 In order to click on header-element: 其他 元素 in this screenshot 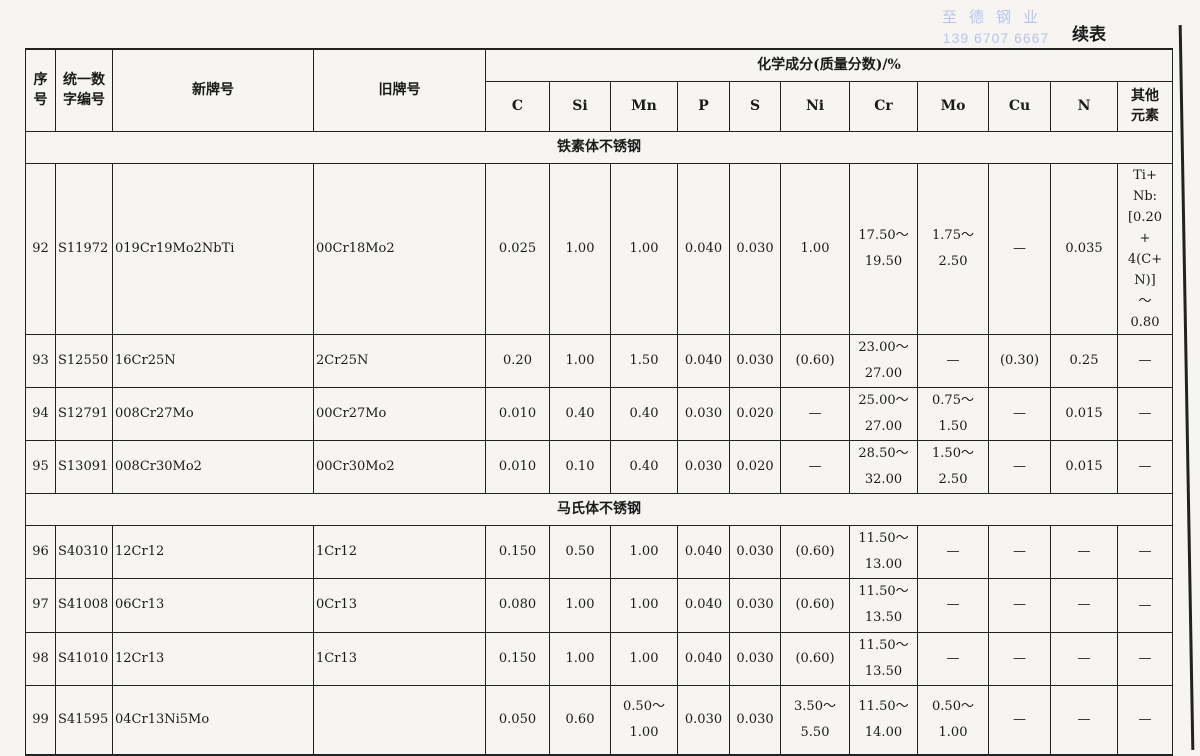, I will do `click(1145, 106)`.